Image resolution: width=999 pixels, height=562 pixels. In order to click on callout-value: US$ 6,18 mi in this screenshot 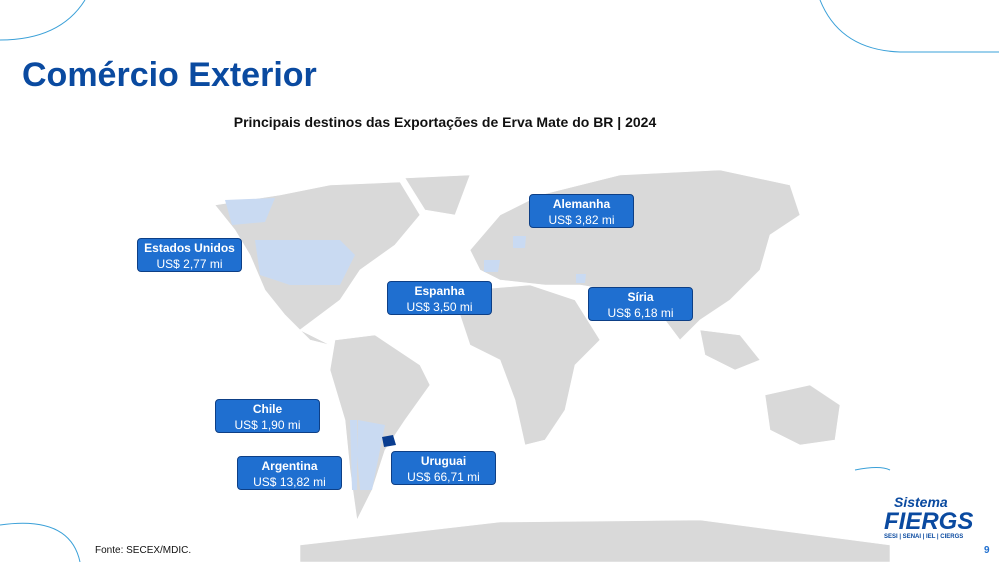, I will do `click(640, 313)`.